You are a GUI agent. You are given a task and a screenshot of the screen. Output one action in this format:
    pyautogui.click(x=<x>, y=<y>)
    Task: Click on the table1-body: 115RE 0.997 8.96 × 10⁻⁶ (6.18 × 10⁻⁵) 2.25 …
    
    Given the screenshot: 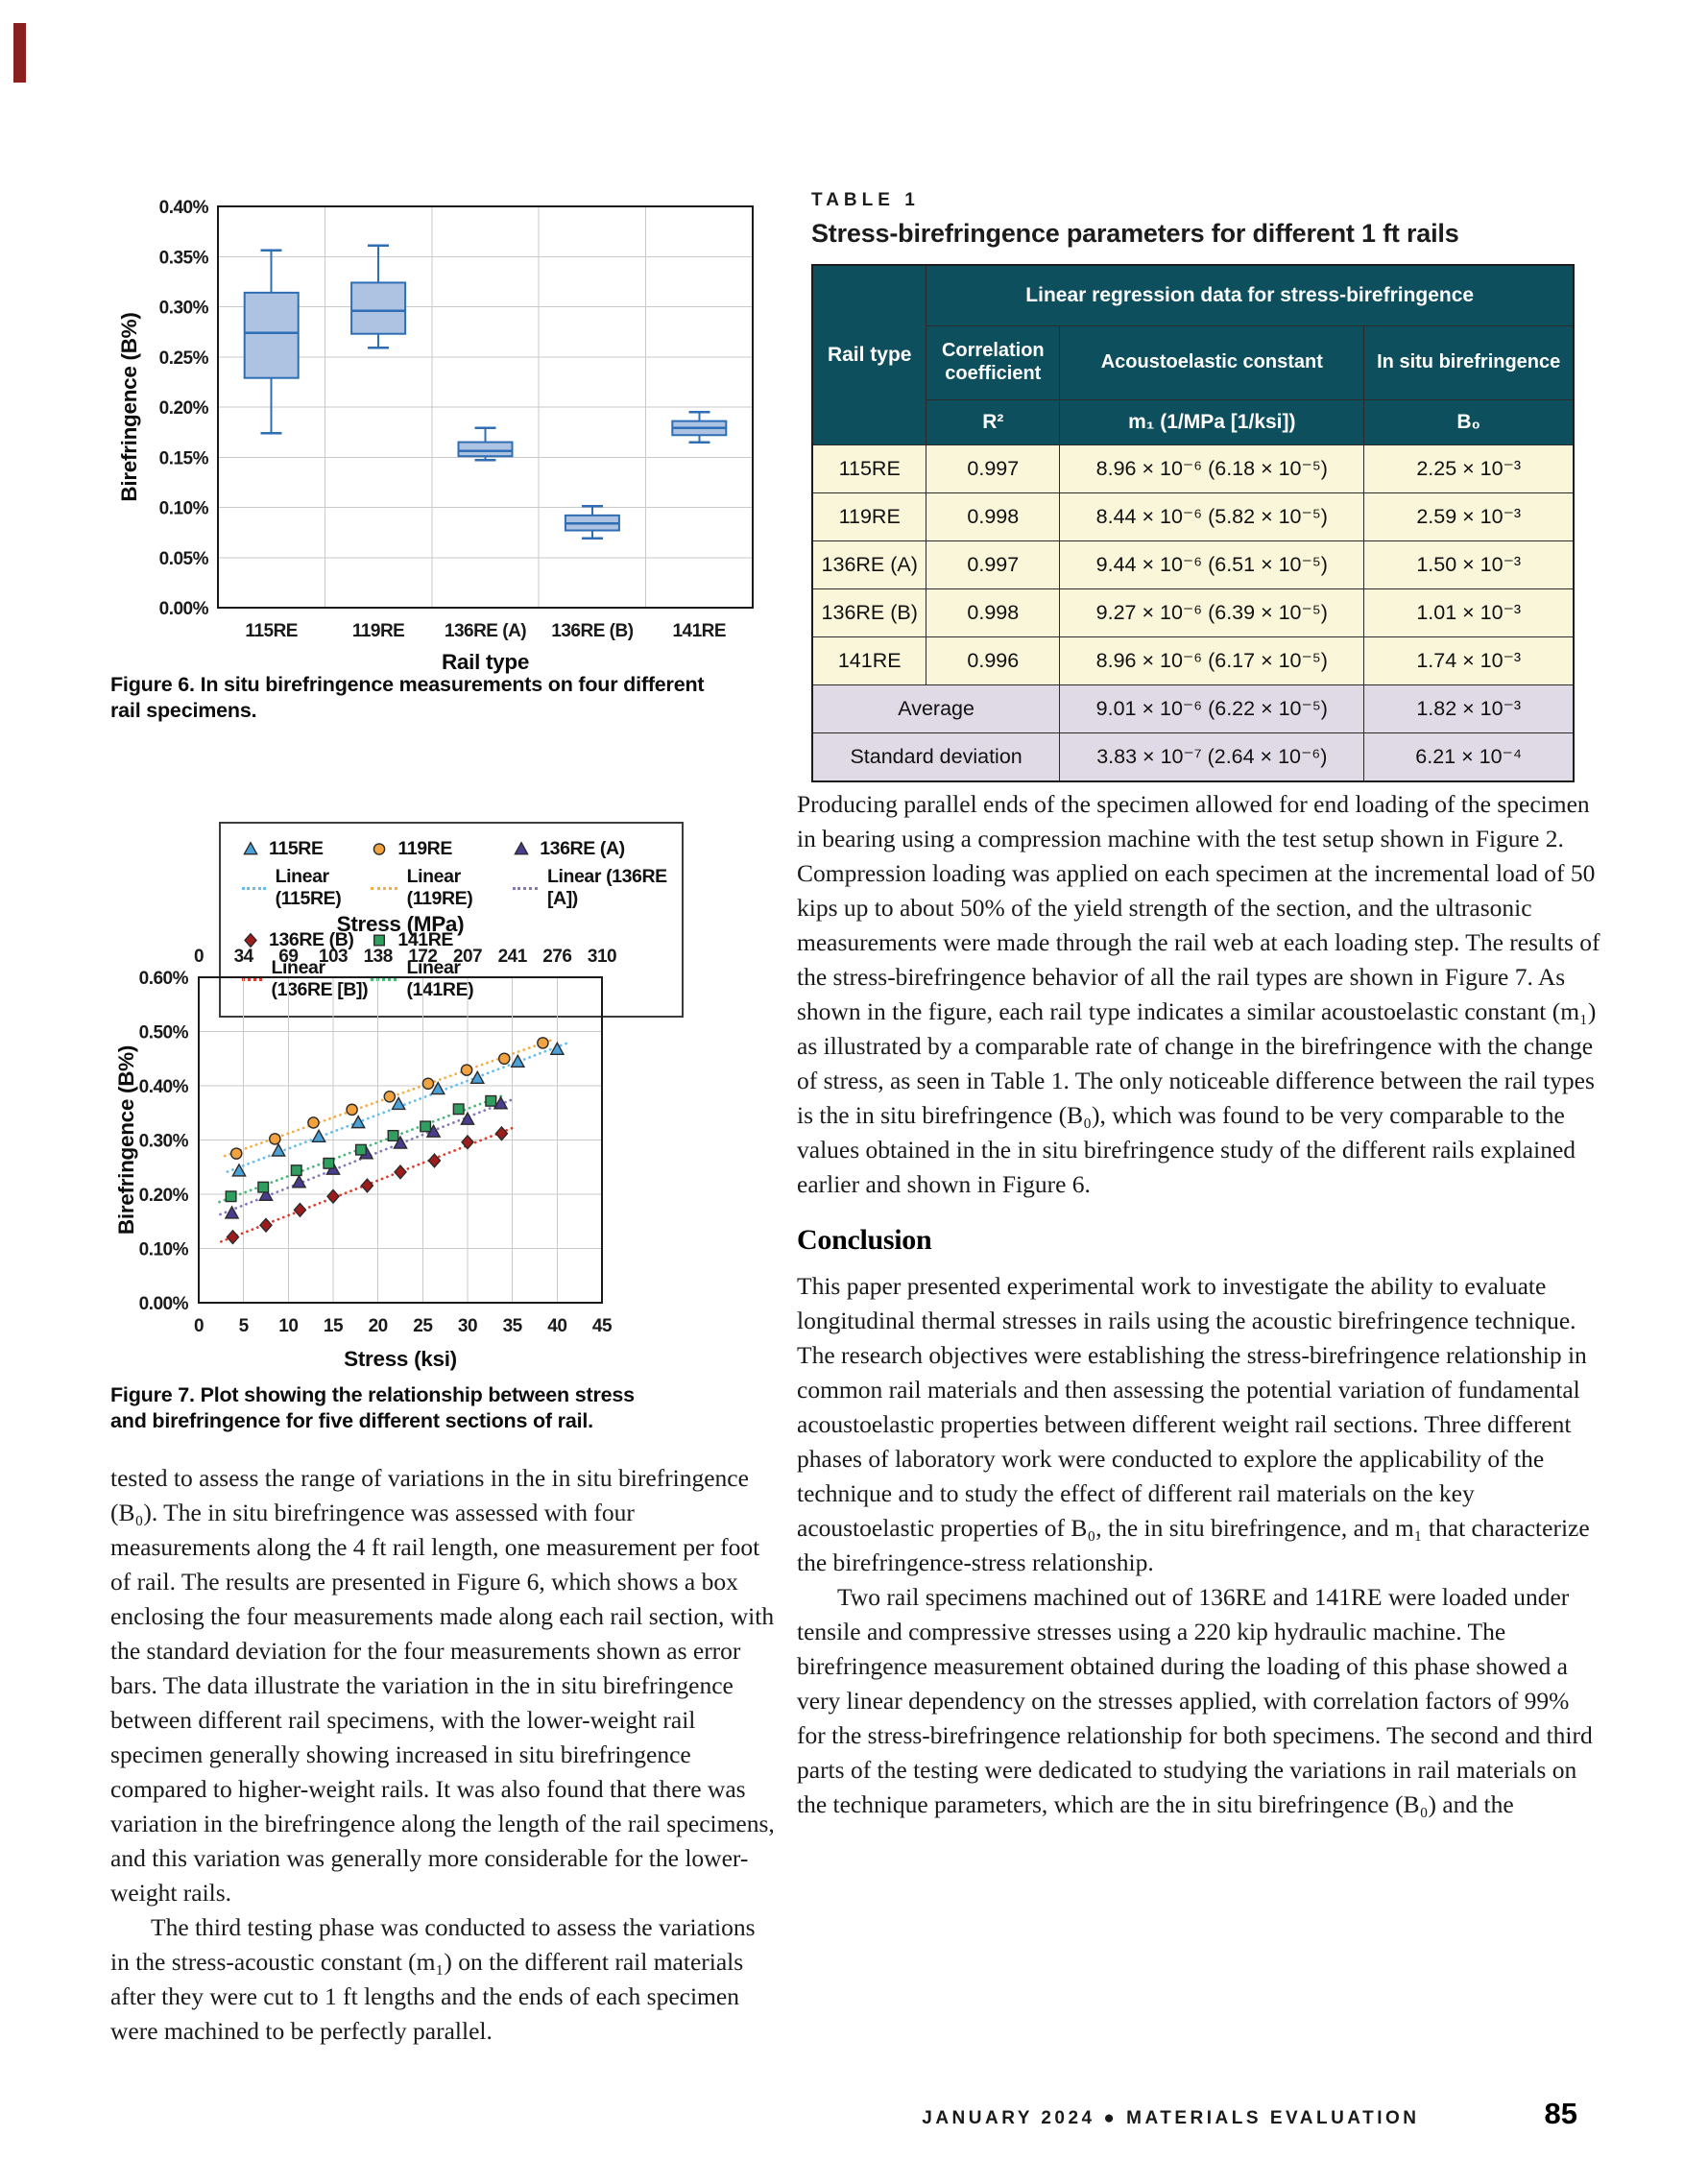 What is the action you would take?
    pyautogui.click(x=1193, y=613)
    